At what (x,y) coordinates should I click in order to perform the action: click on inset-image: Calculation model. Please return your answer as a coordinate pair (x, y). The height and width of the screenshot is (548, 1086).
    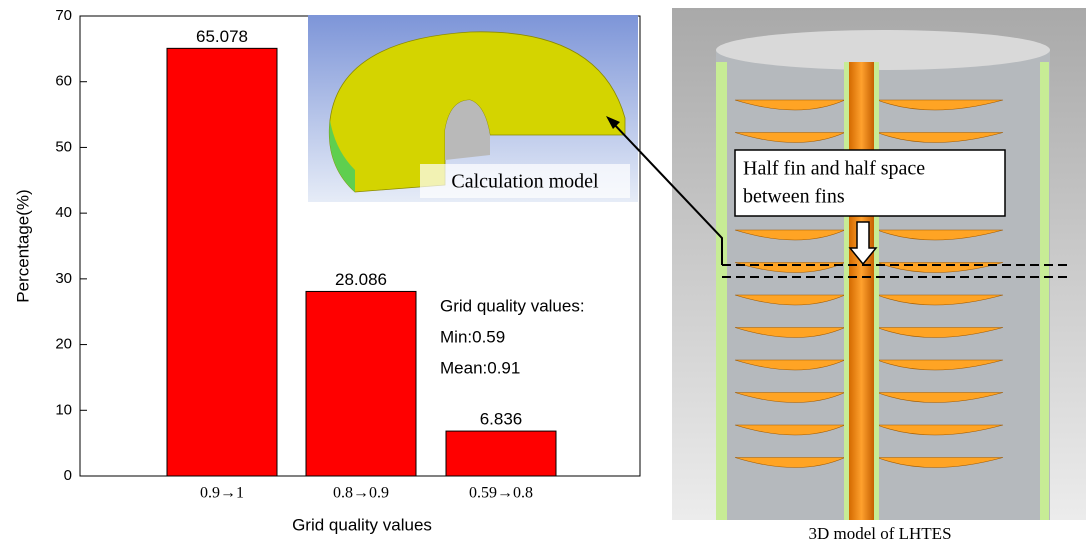
    Looking at the image, I should click on (473, 108).